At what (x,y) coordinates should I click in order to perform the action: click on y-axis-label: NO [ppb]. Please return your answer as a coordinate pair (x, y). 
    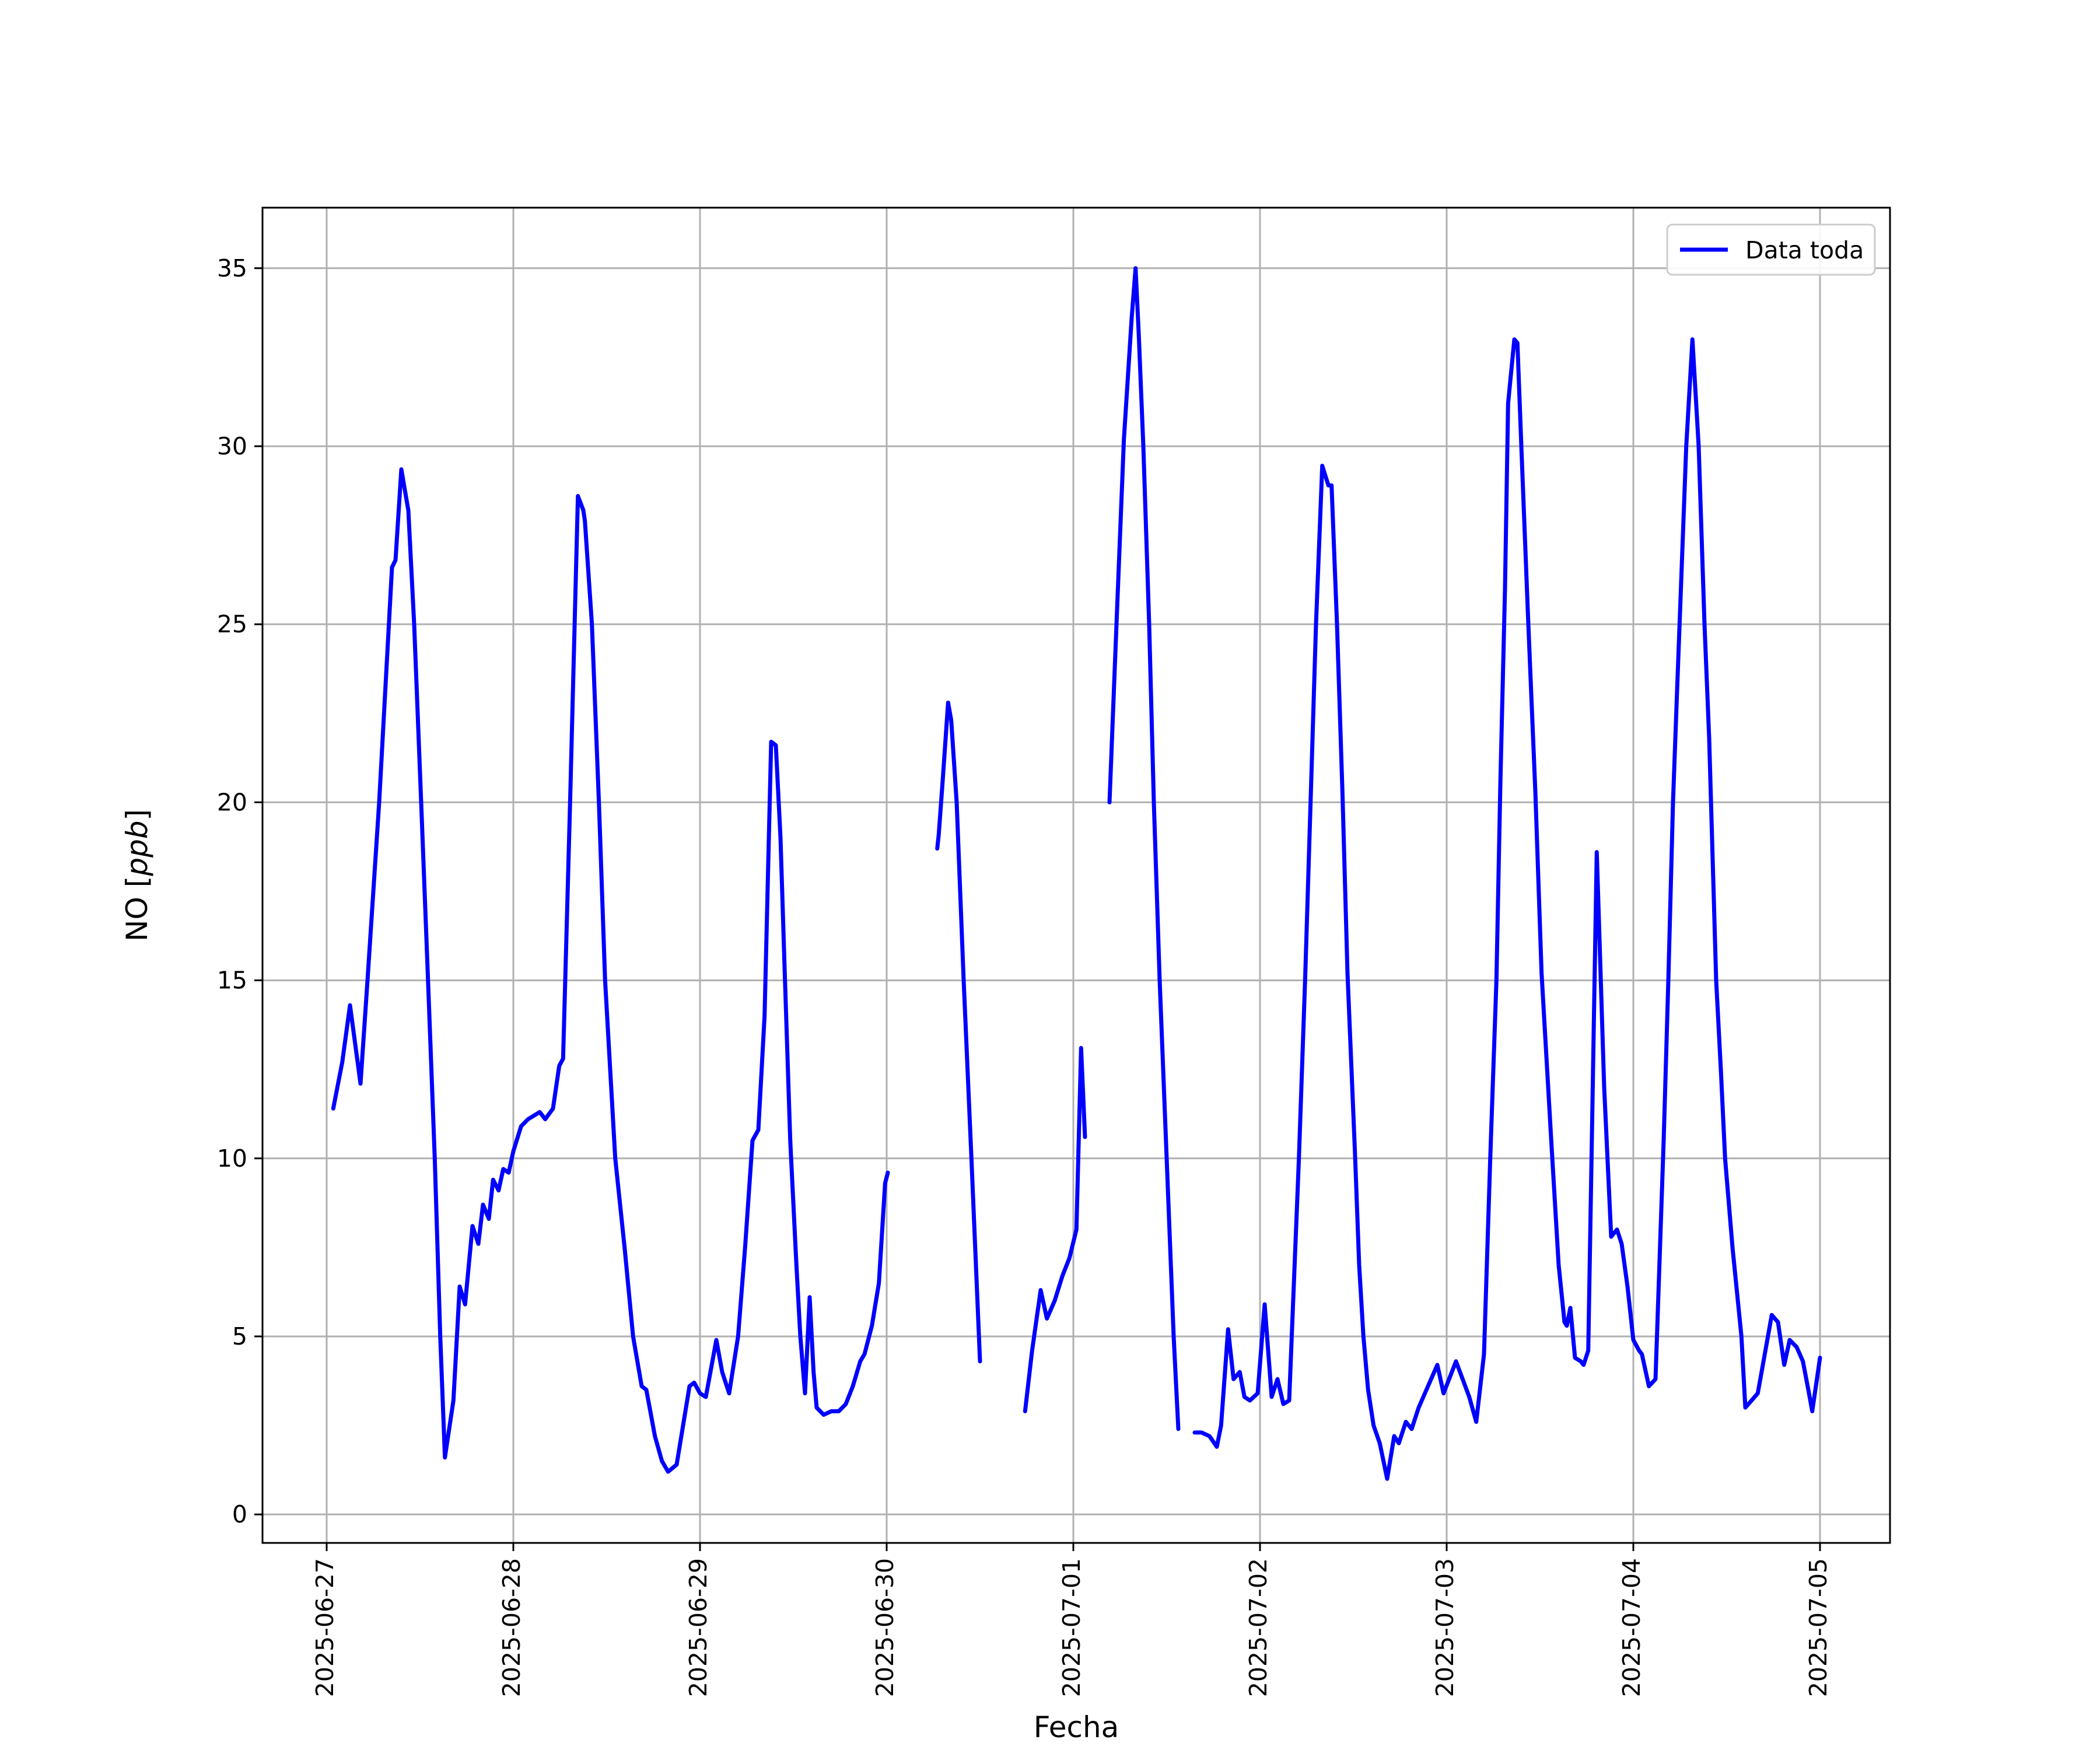
    Looking at the image, I should click on (137, 875).